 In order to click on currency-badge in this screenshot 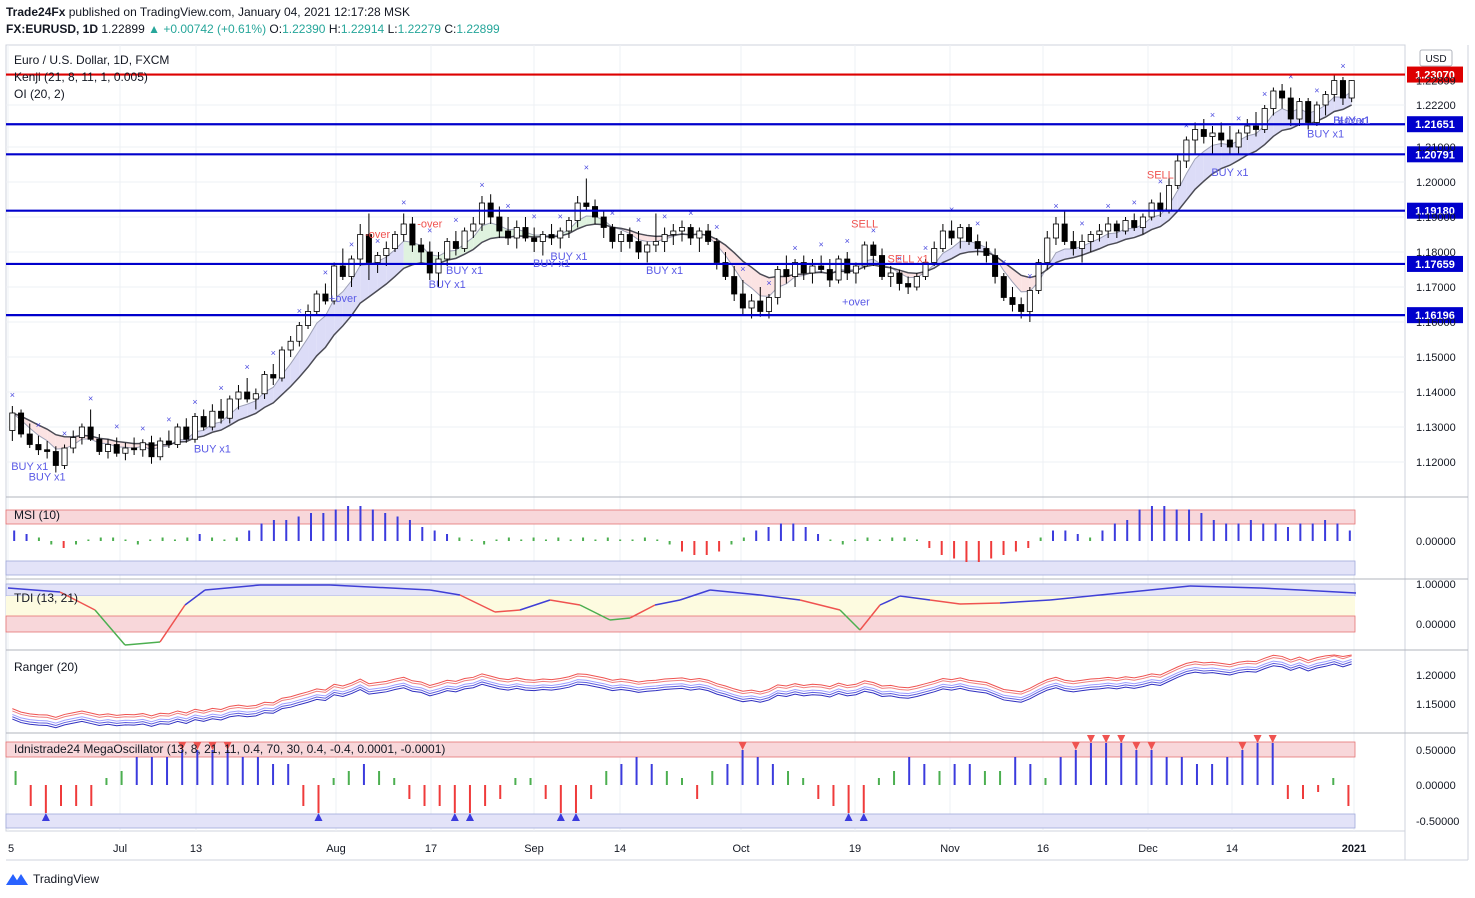, I will do `click(1436, 58)`.